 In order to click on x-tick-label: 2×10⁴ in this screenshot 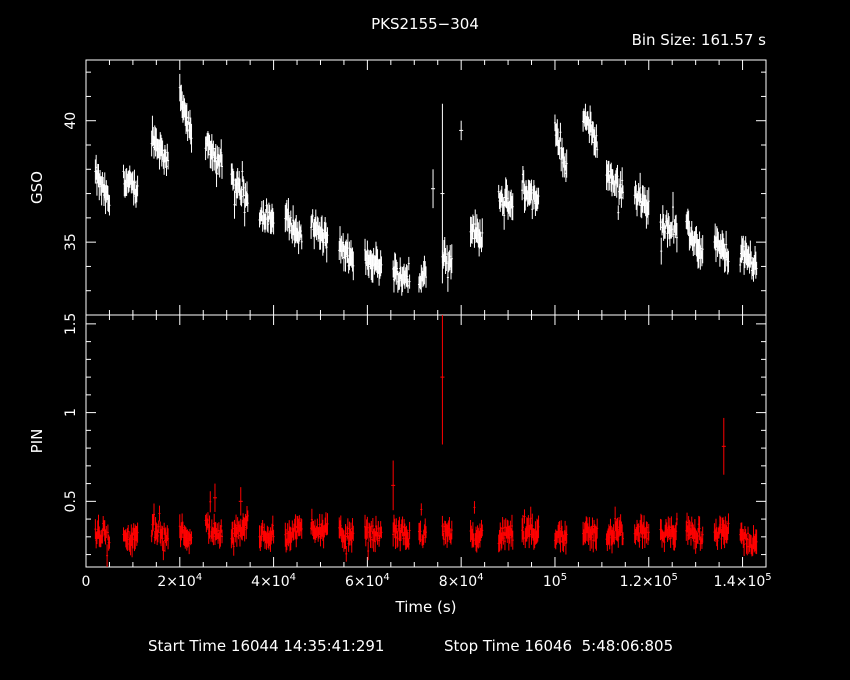, I will do `click(179, 581)`.